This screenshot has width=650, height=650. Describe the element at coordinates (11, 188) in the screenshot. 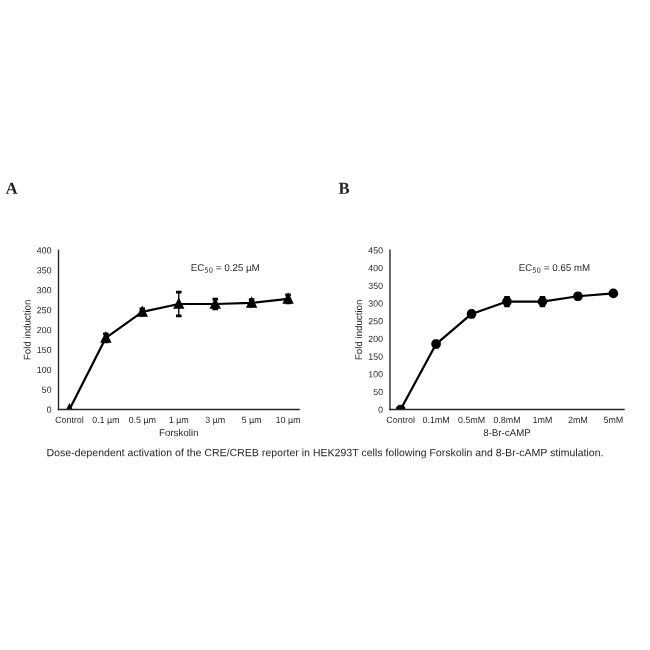

I see `chart-title: A` at that location.